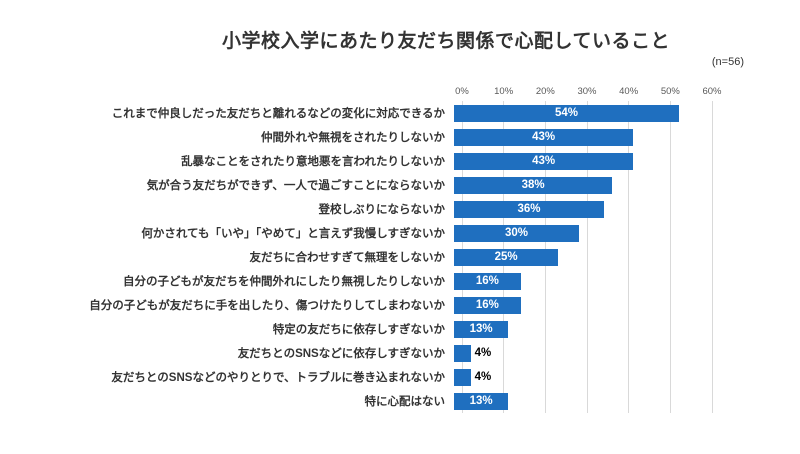  What do you see at coordinates (313, 162) in the screenshot?
I see `category-label: 乱暴なことをされたり意地悪を言われたりしないか` at bounding box center [313, 162].